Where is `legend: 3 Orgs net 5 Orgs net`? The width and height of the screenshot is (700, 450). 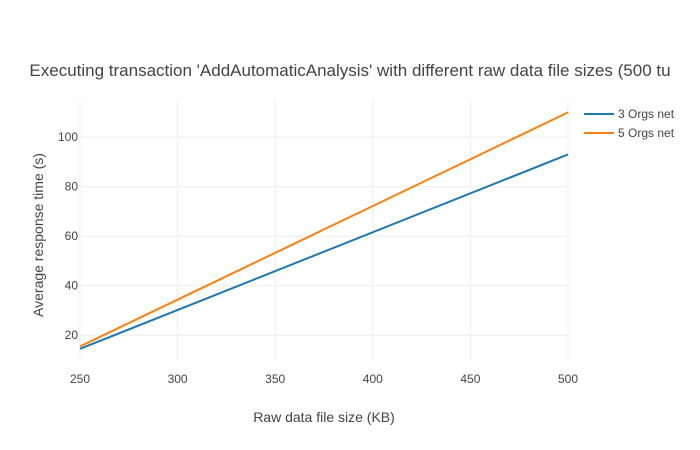
legend: 3 Orgs net 5 Orgs net is located at coordinates (629, 123).